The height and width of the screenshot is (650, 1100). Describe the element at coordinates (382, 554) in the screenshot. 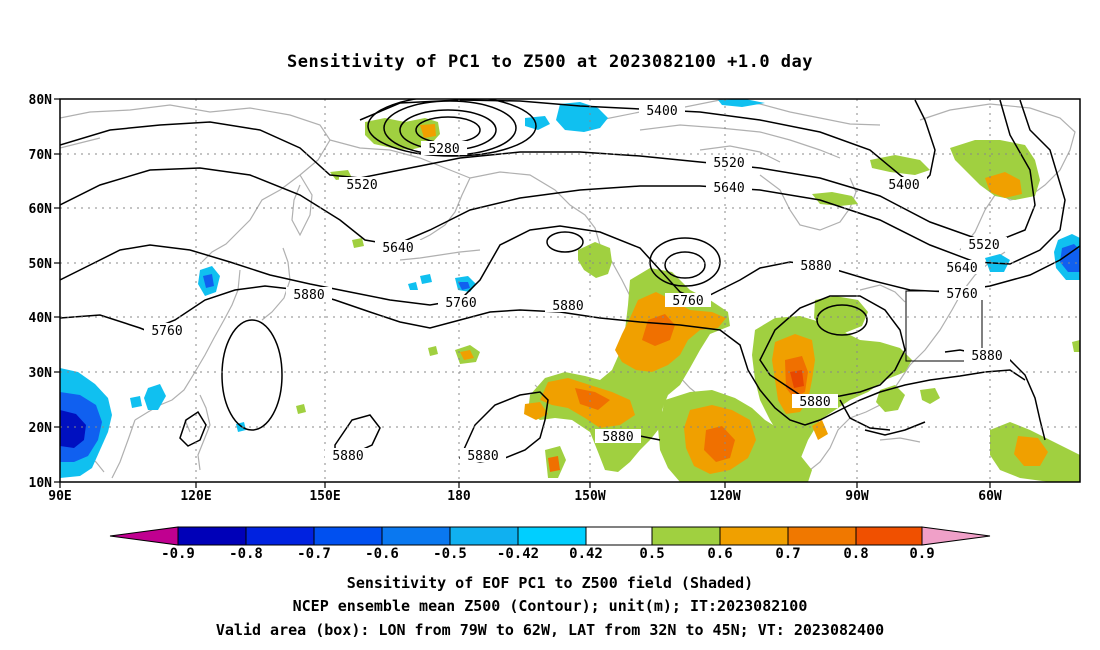

I see `colorbar-label: -0.6` at that location.